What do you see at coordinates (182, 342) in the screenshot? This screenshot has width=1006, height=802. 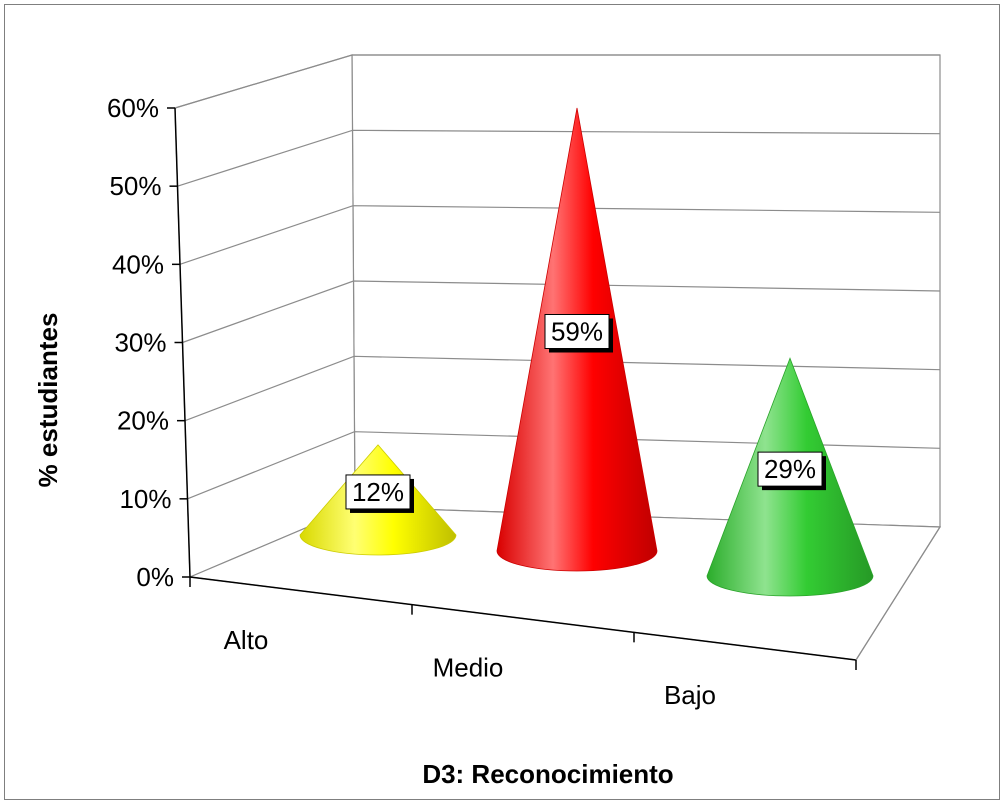 I see `y-axis-line` at bounding box center [182, 342].